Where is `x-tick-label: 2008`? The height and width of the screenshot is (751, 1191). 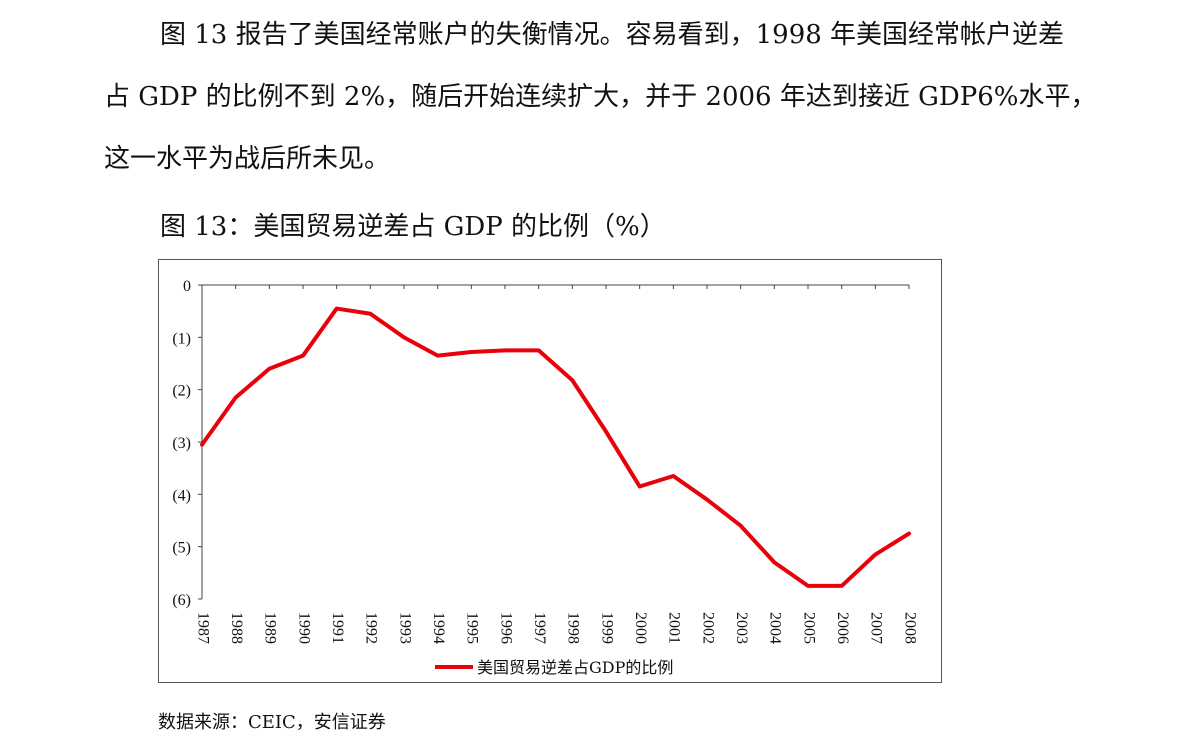 x-tick-label: 2008 is located at coordinates (909, 628).